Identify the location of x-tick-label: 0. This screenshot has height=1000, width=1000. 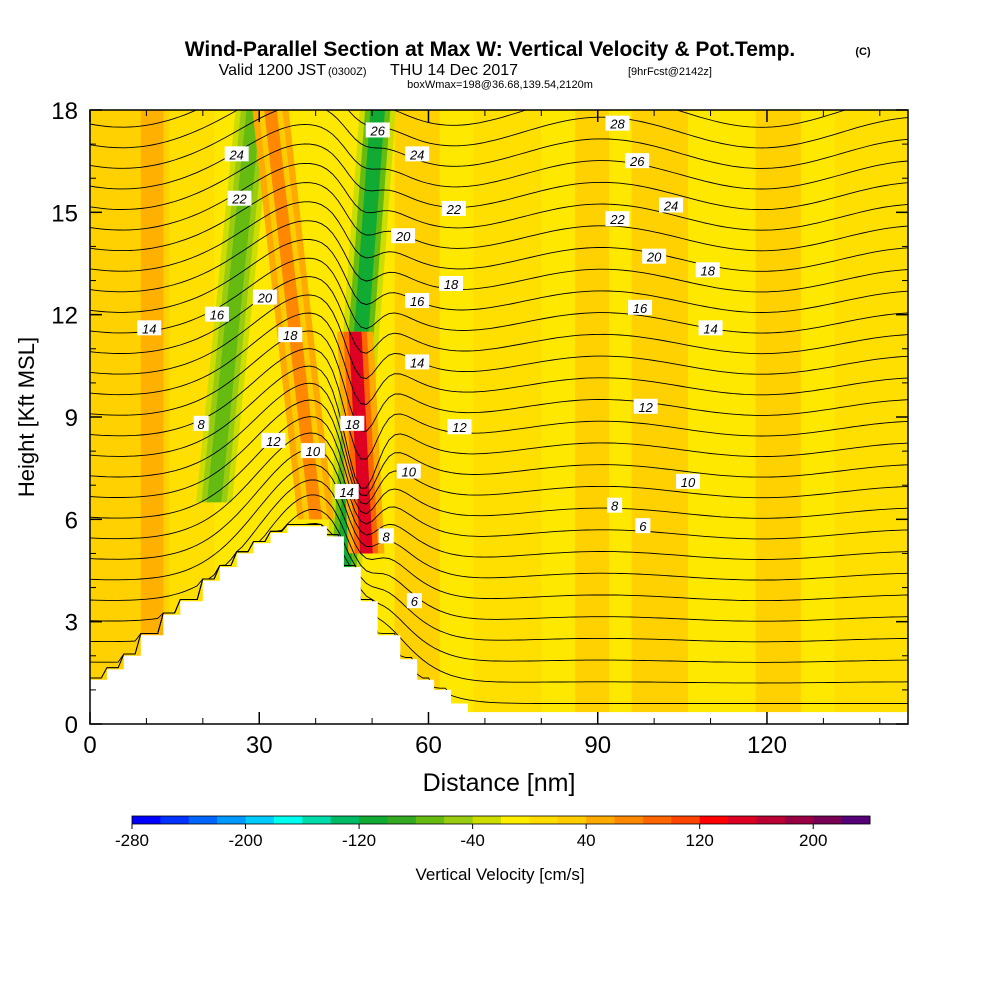
(89, 745).